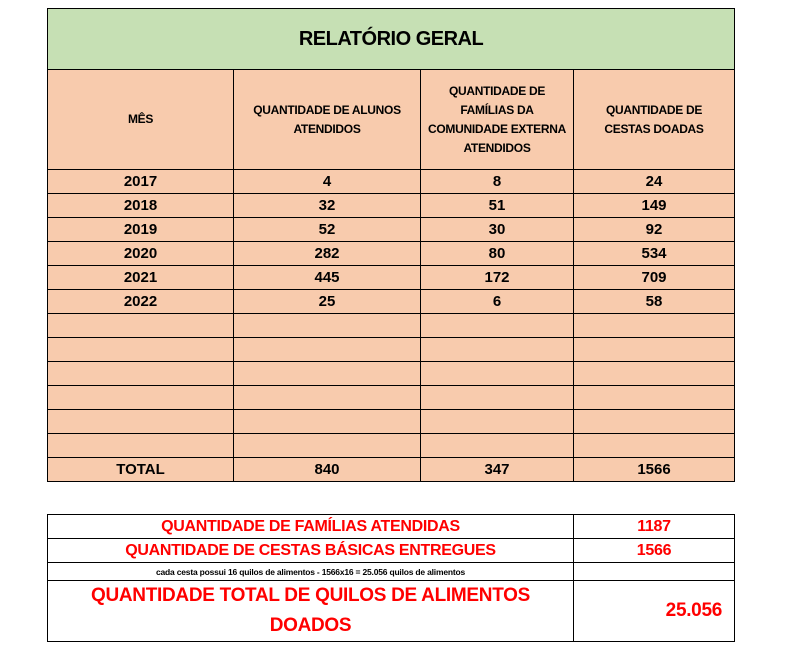 Image resolution: width=785 pixels, height=651 pixels. Describe the element at coordinates (654, 550) in the screenshot. I see `baskets-value: 1566` at that location.